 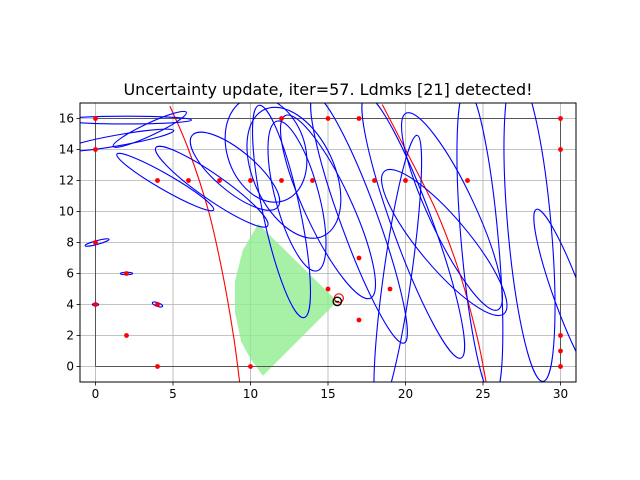 I want to click on x-tick-label: 20, so click(x=405, y=394).